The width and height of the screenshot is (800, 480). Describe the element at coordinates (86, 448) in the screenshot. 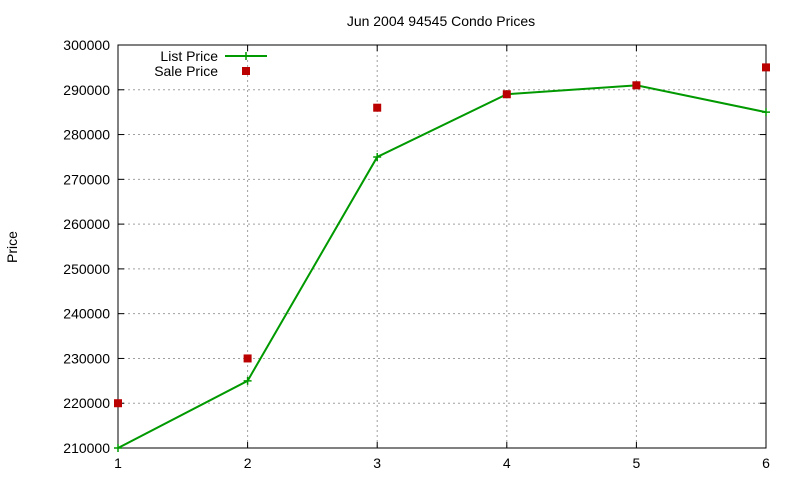

I see `y-tick-label: 210000` at that location.